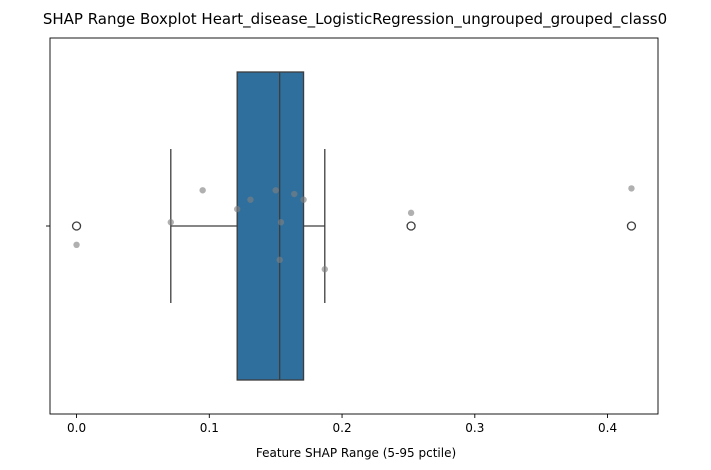  I want to click on x-tick-label: 0.0, so click(76, 428).